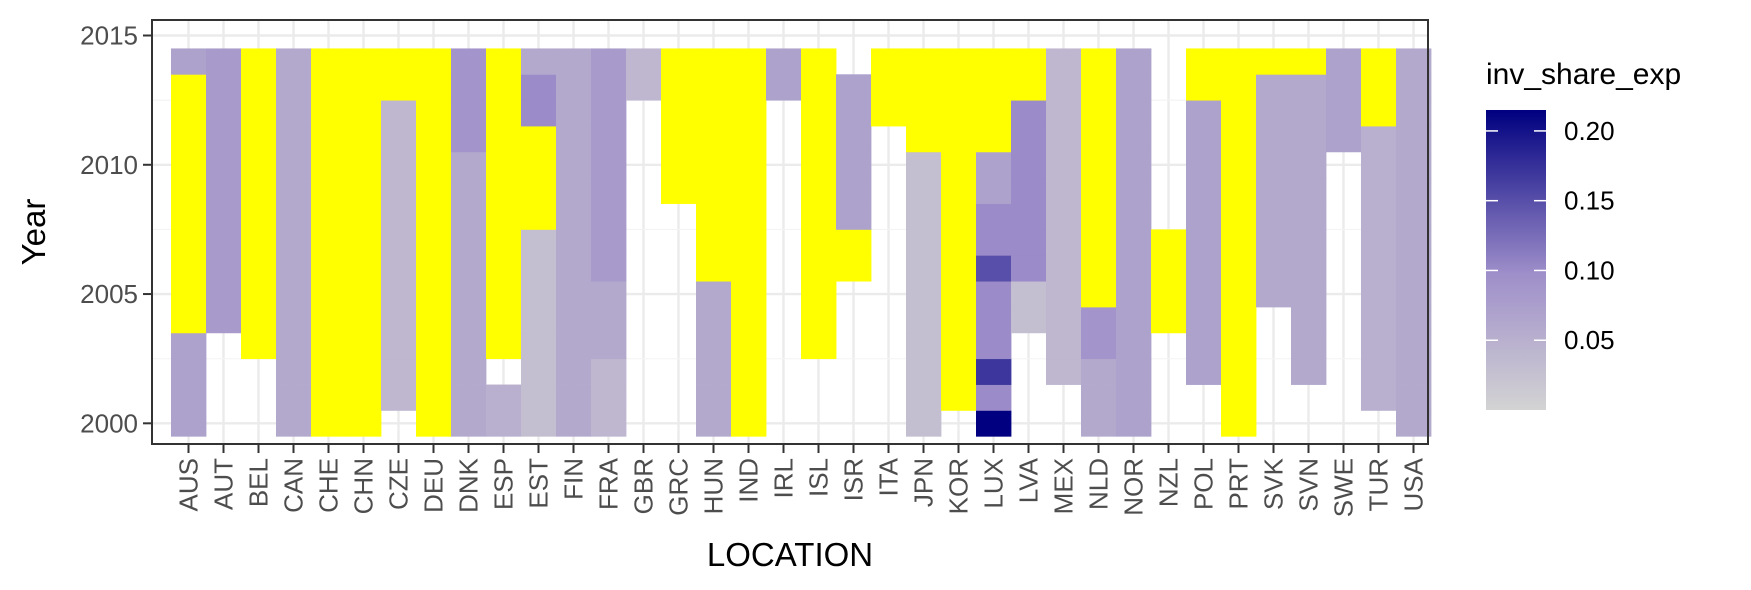  Describe the element at coordinates (116, 229) in the screenshot. I see `y-axis: 2000 2005 2010 2015` at that location.